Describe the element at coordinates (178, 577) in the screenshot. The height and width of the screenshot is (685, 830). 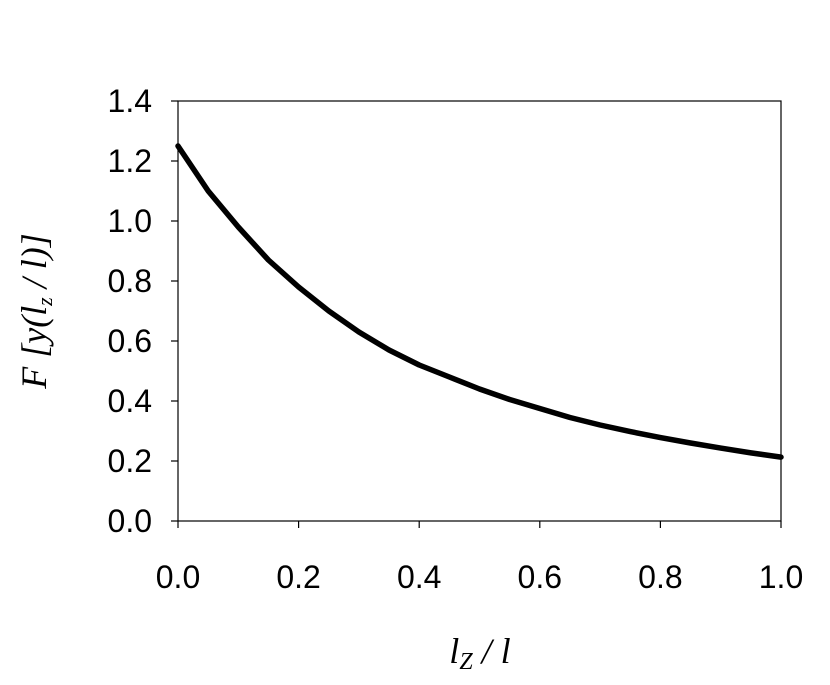
I see `x-tick-label: 0.0` at that location.